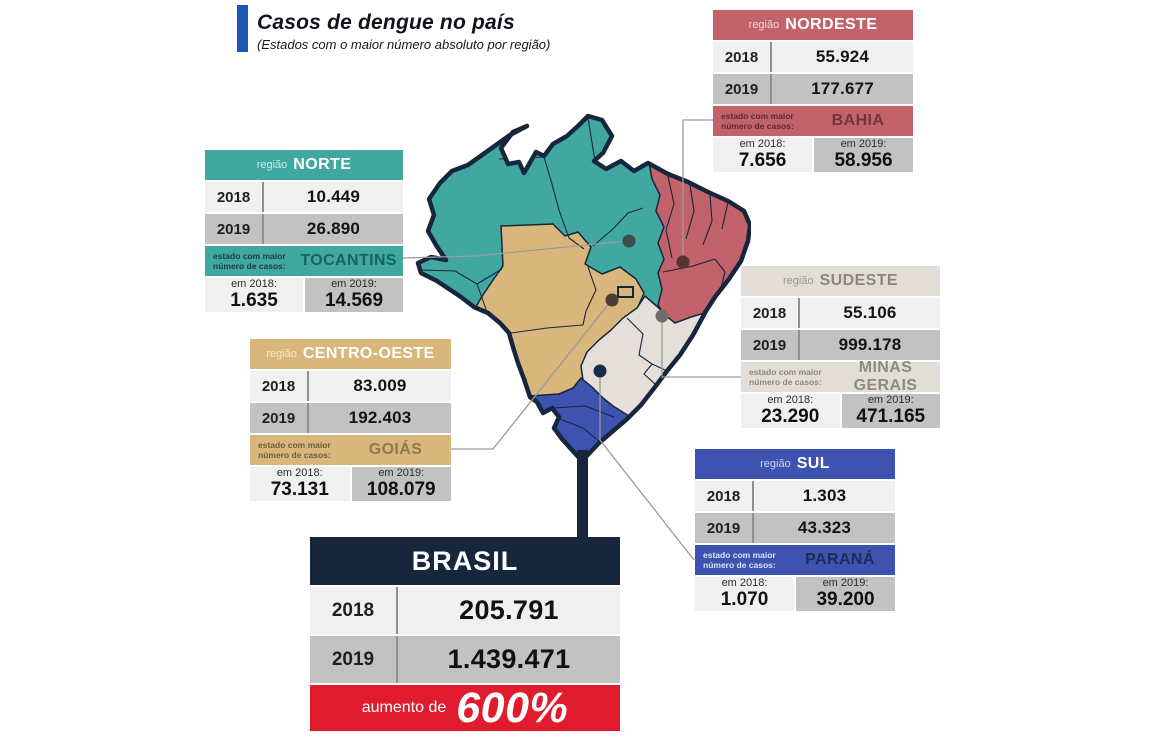 The height and width of the screenshot is (741, 1159). Describe the element at coordinates (831, 24) in the screenshot. I see `region-name: NORDESTE` at that location.